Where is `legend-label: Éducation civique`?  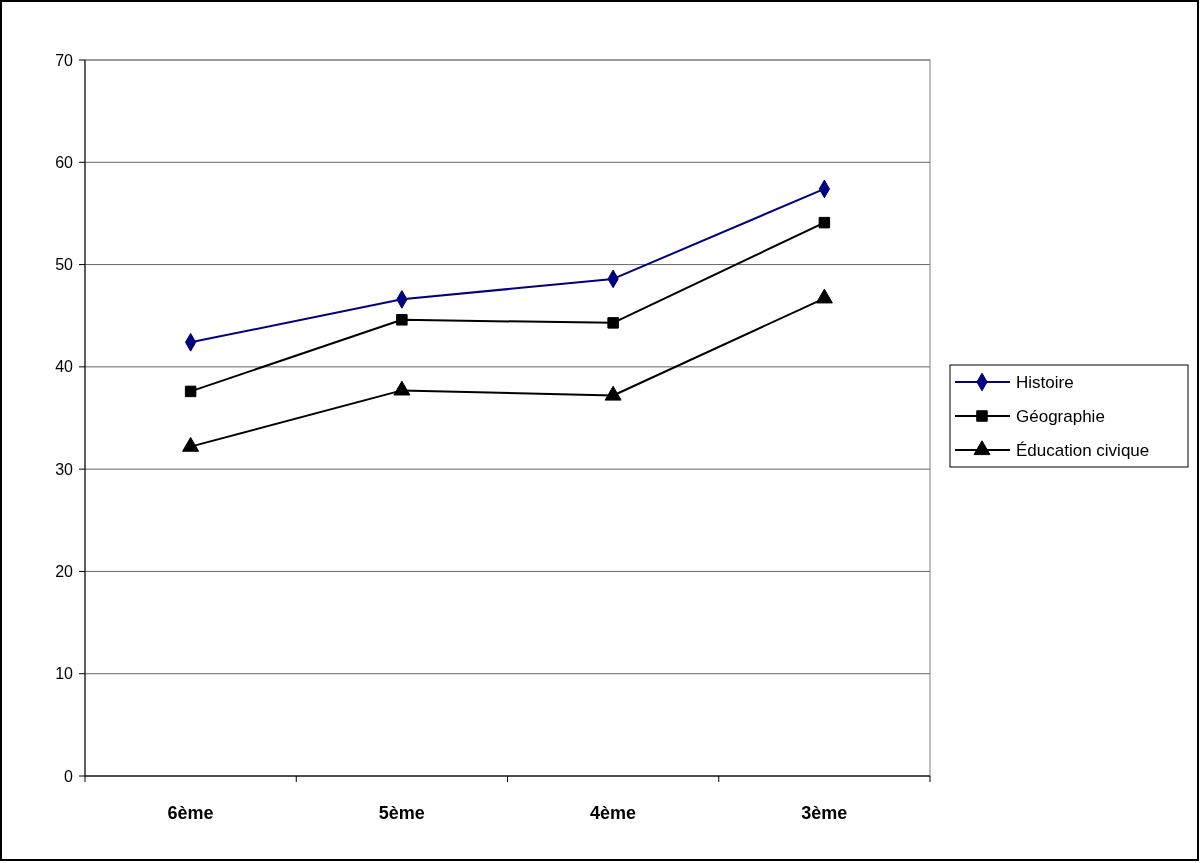 legend-label: Éducation civique is located at coordinates (1083, 450).